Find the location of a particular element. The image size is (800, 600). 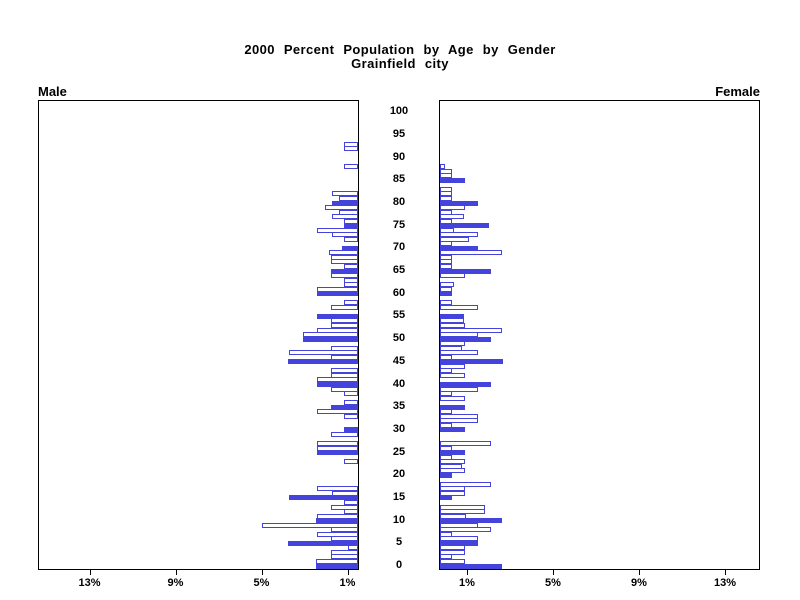

age-axis-label-40: 40 is located at coordinates (399, 383).